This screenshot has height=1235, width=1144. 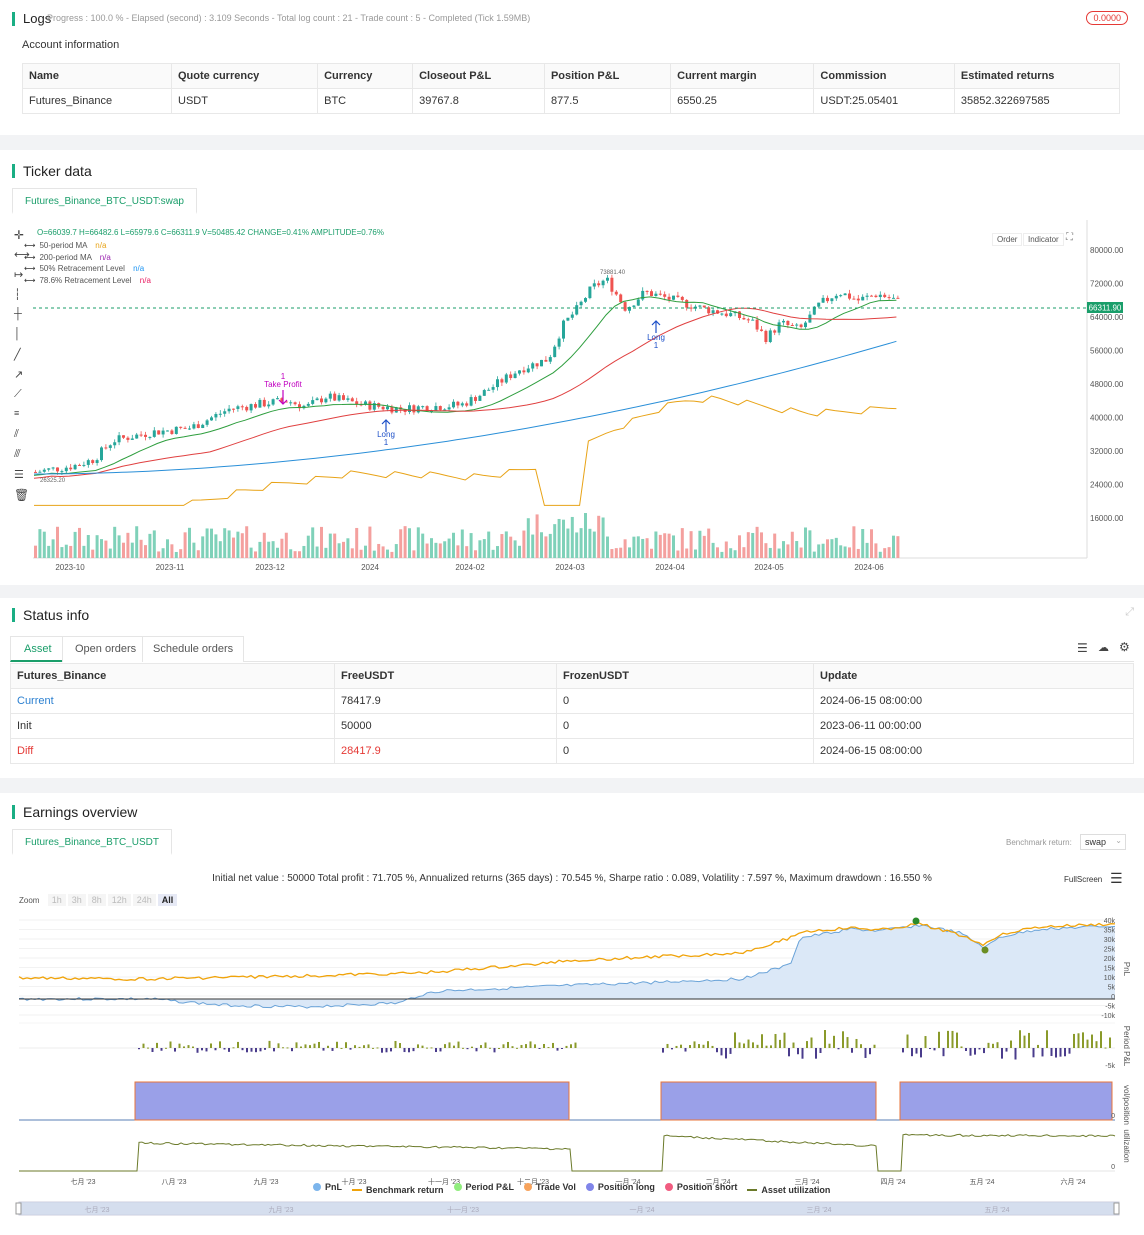 I want to click on trend-line-tool-icon: ╱, so click(x=17, y=355).